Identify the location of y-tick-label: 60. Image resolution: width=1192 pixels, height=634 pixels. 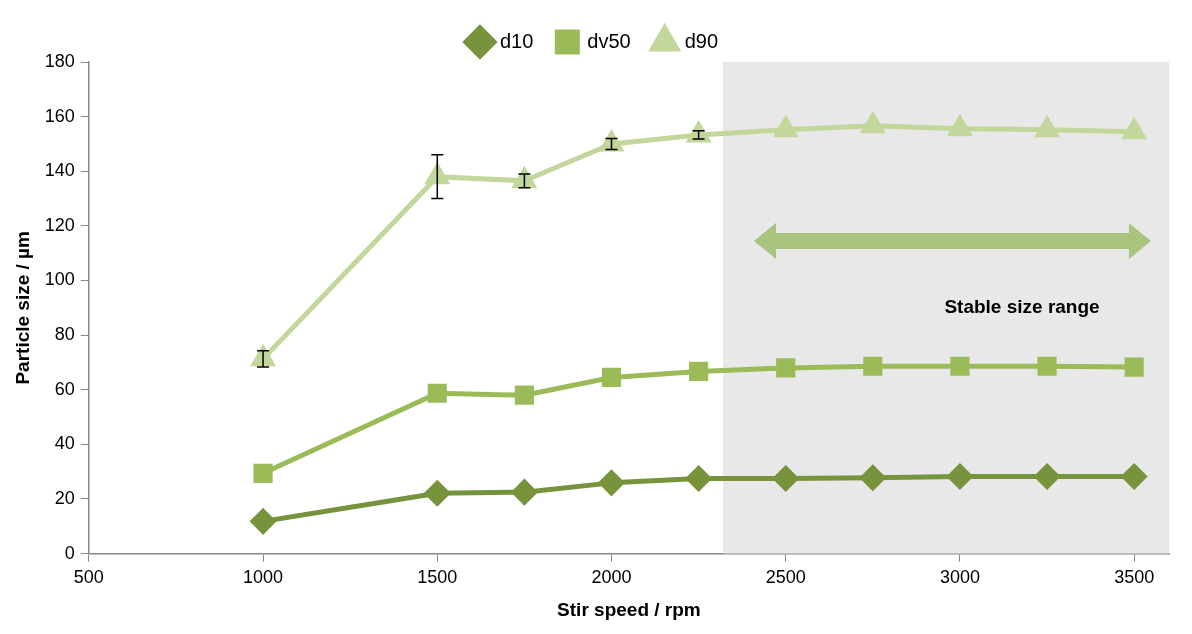
(64, 388).